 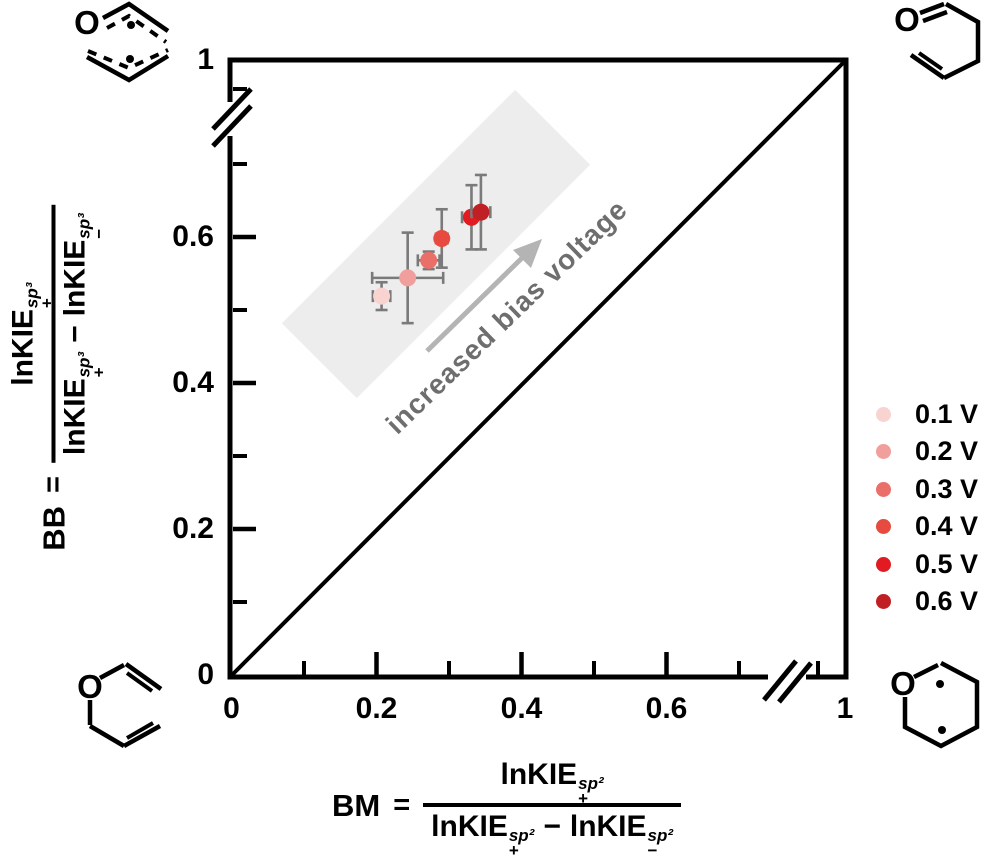 I want to click on y-axis-formula: BB = lnKIE sp³ + lnKIE sp³ + − lnKIE sp³ −, so click(x=57, y=378).